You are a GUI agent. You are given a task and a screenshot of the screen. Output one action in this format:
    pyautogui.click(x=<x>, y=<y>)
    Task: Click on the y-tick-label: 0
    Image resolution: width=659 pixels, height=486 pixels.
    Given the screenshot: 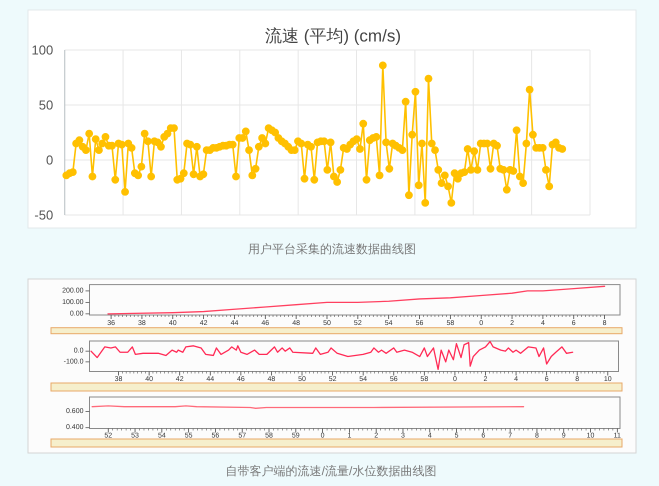 What is the action you would take?
    pyautogui.click(x=50, y=160)
    